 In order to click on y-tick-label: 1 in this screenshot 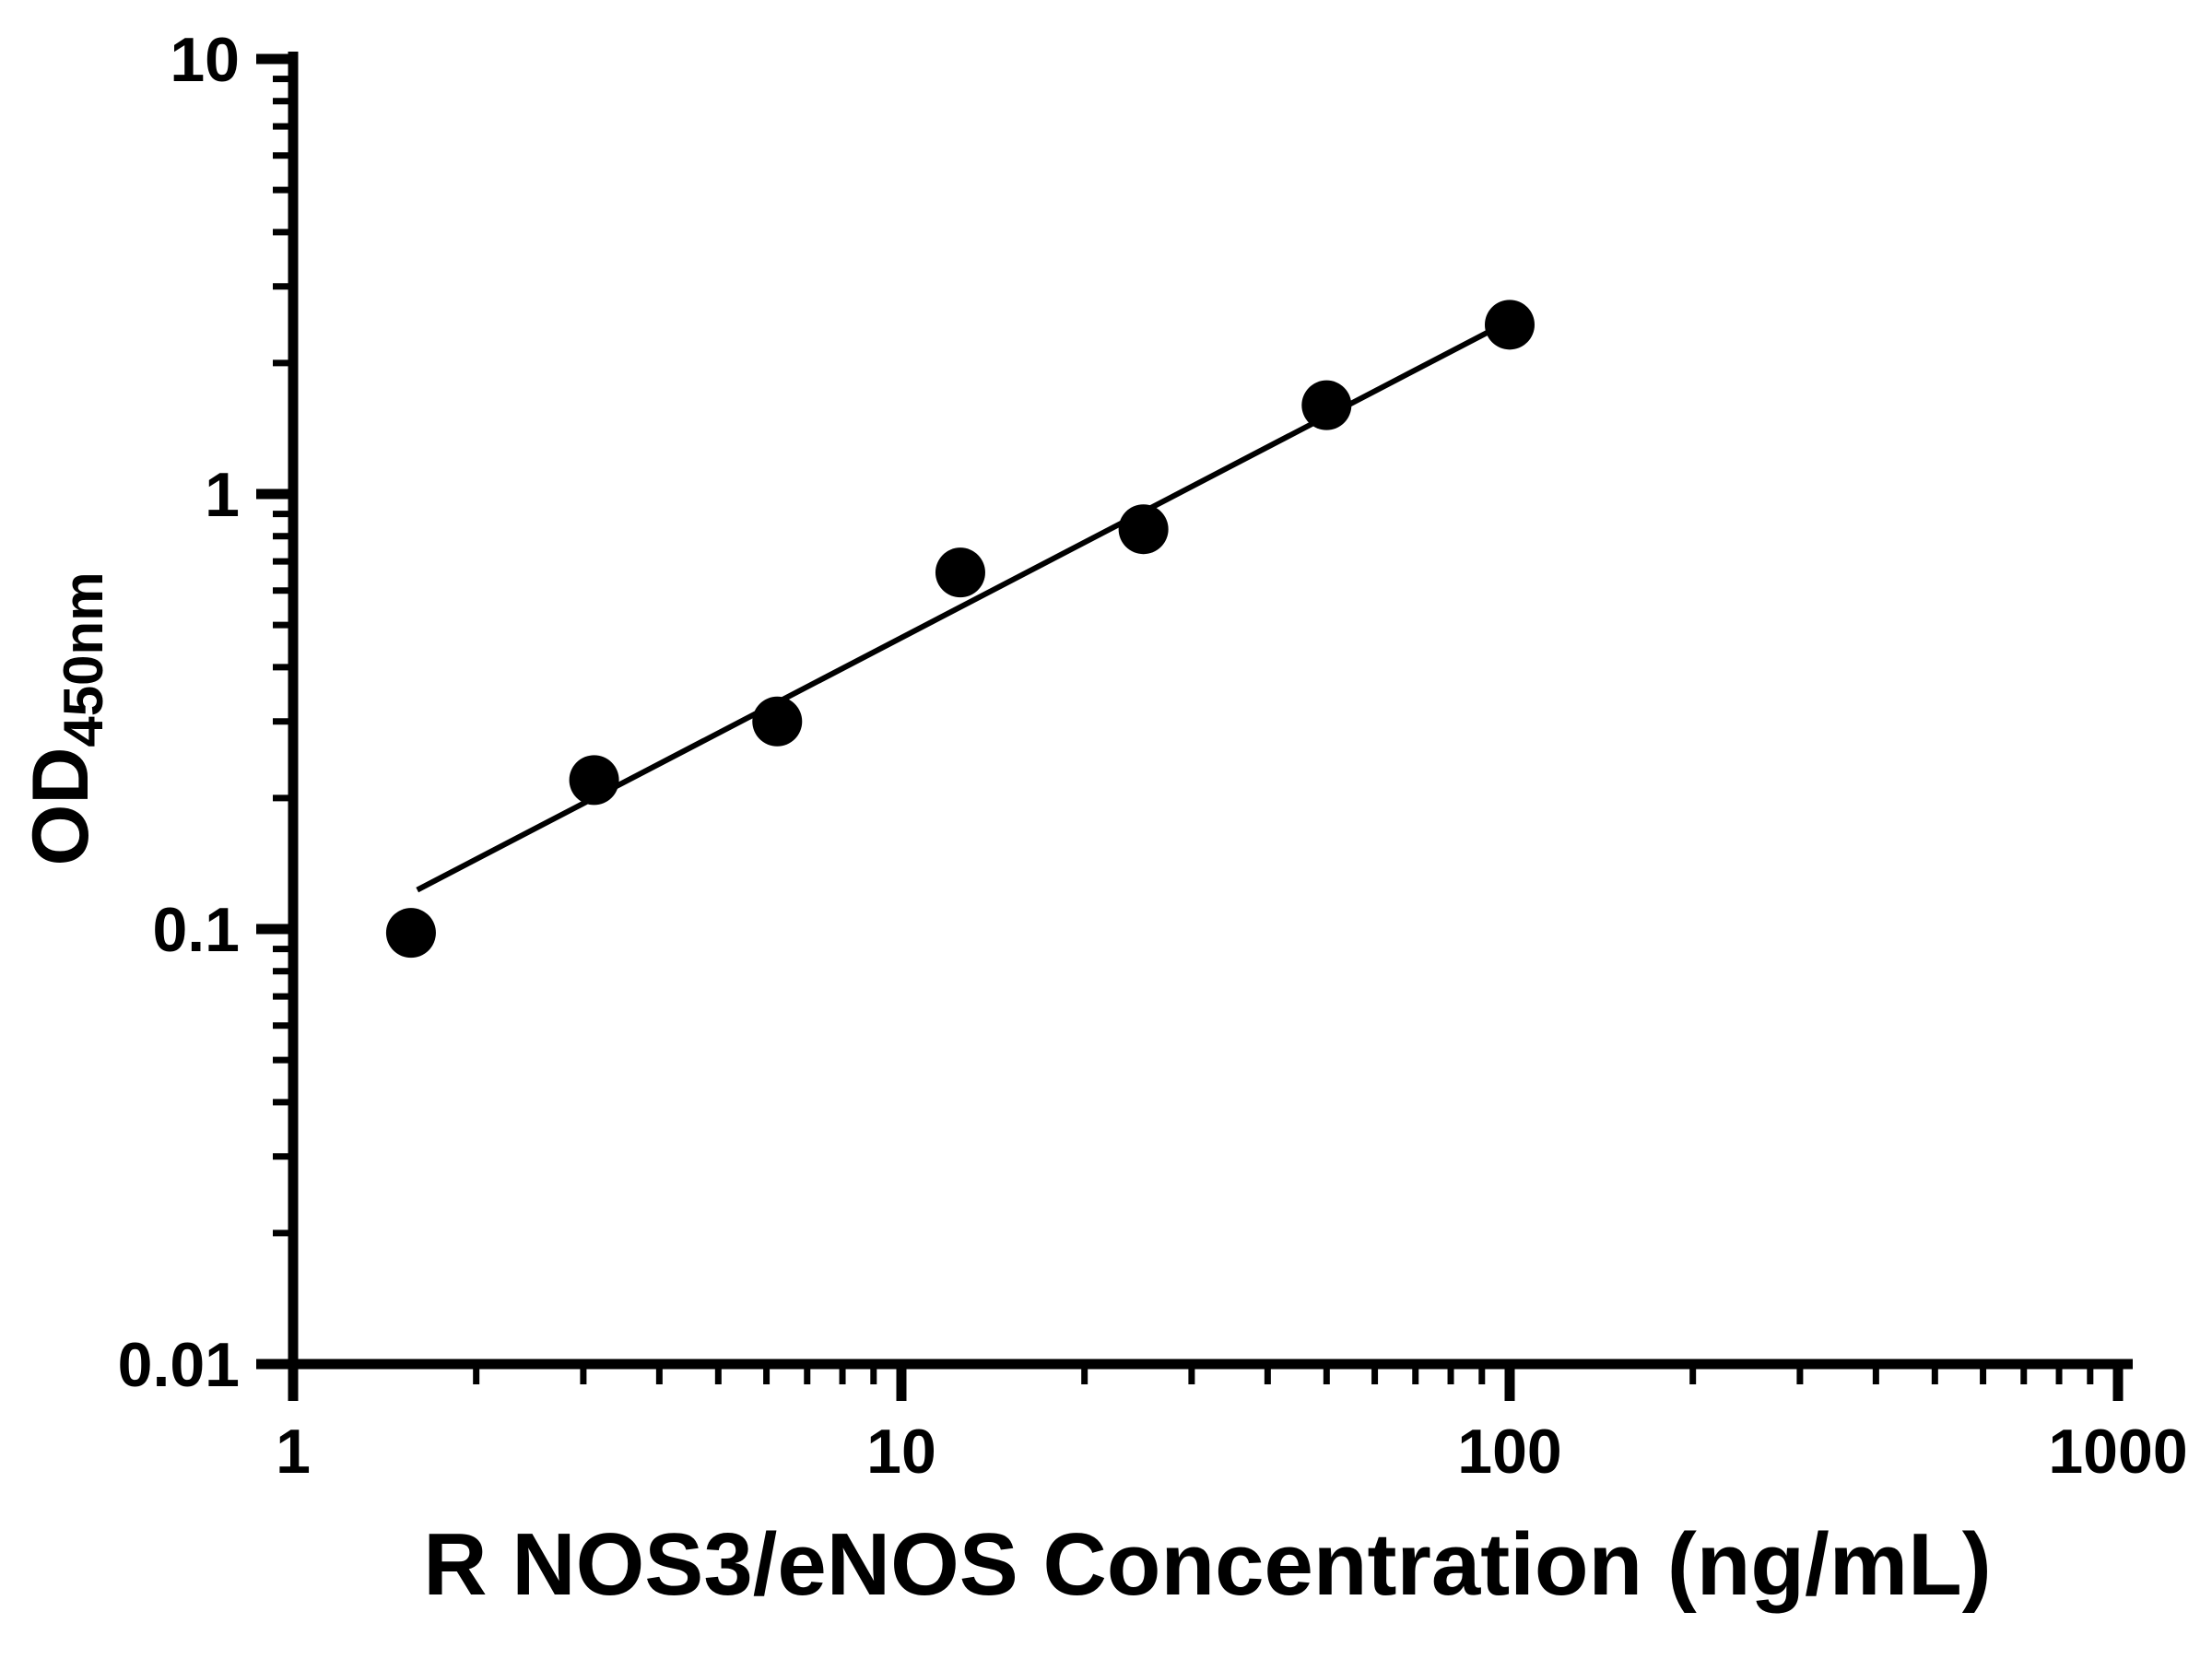, I will do `click(222, 495)`.